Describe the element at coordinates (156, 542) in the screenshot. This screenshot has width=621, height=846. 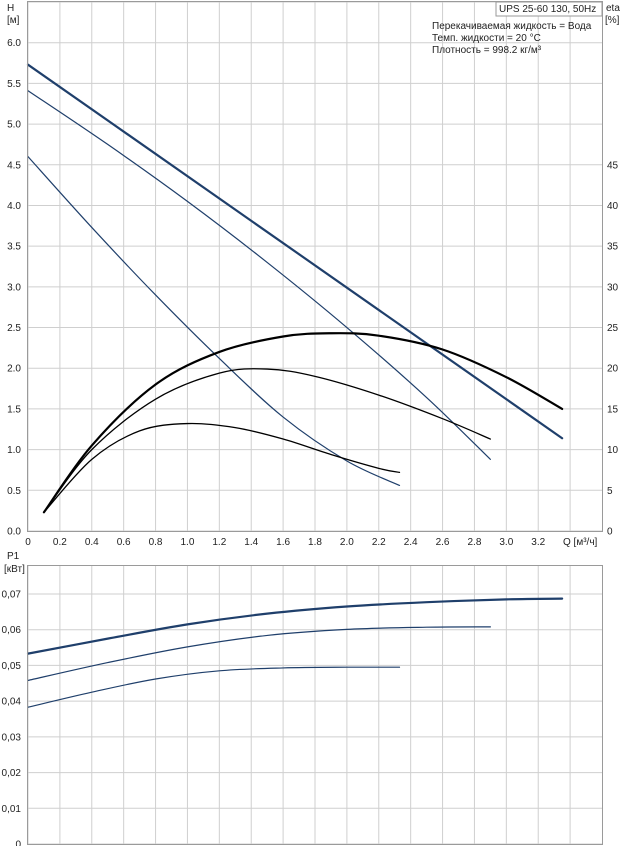
I see `q-tick-label: 0.8` at that location.